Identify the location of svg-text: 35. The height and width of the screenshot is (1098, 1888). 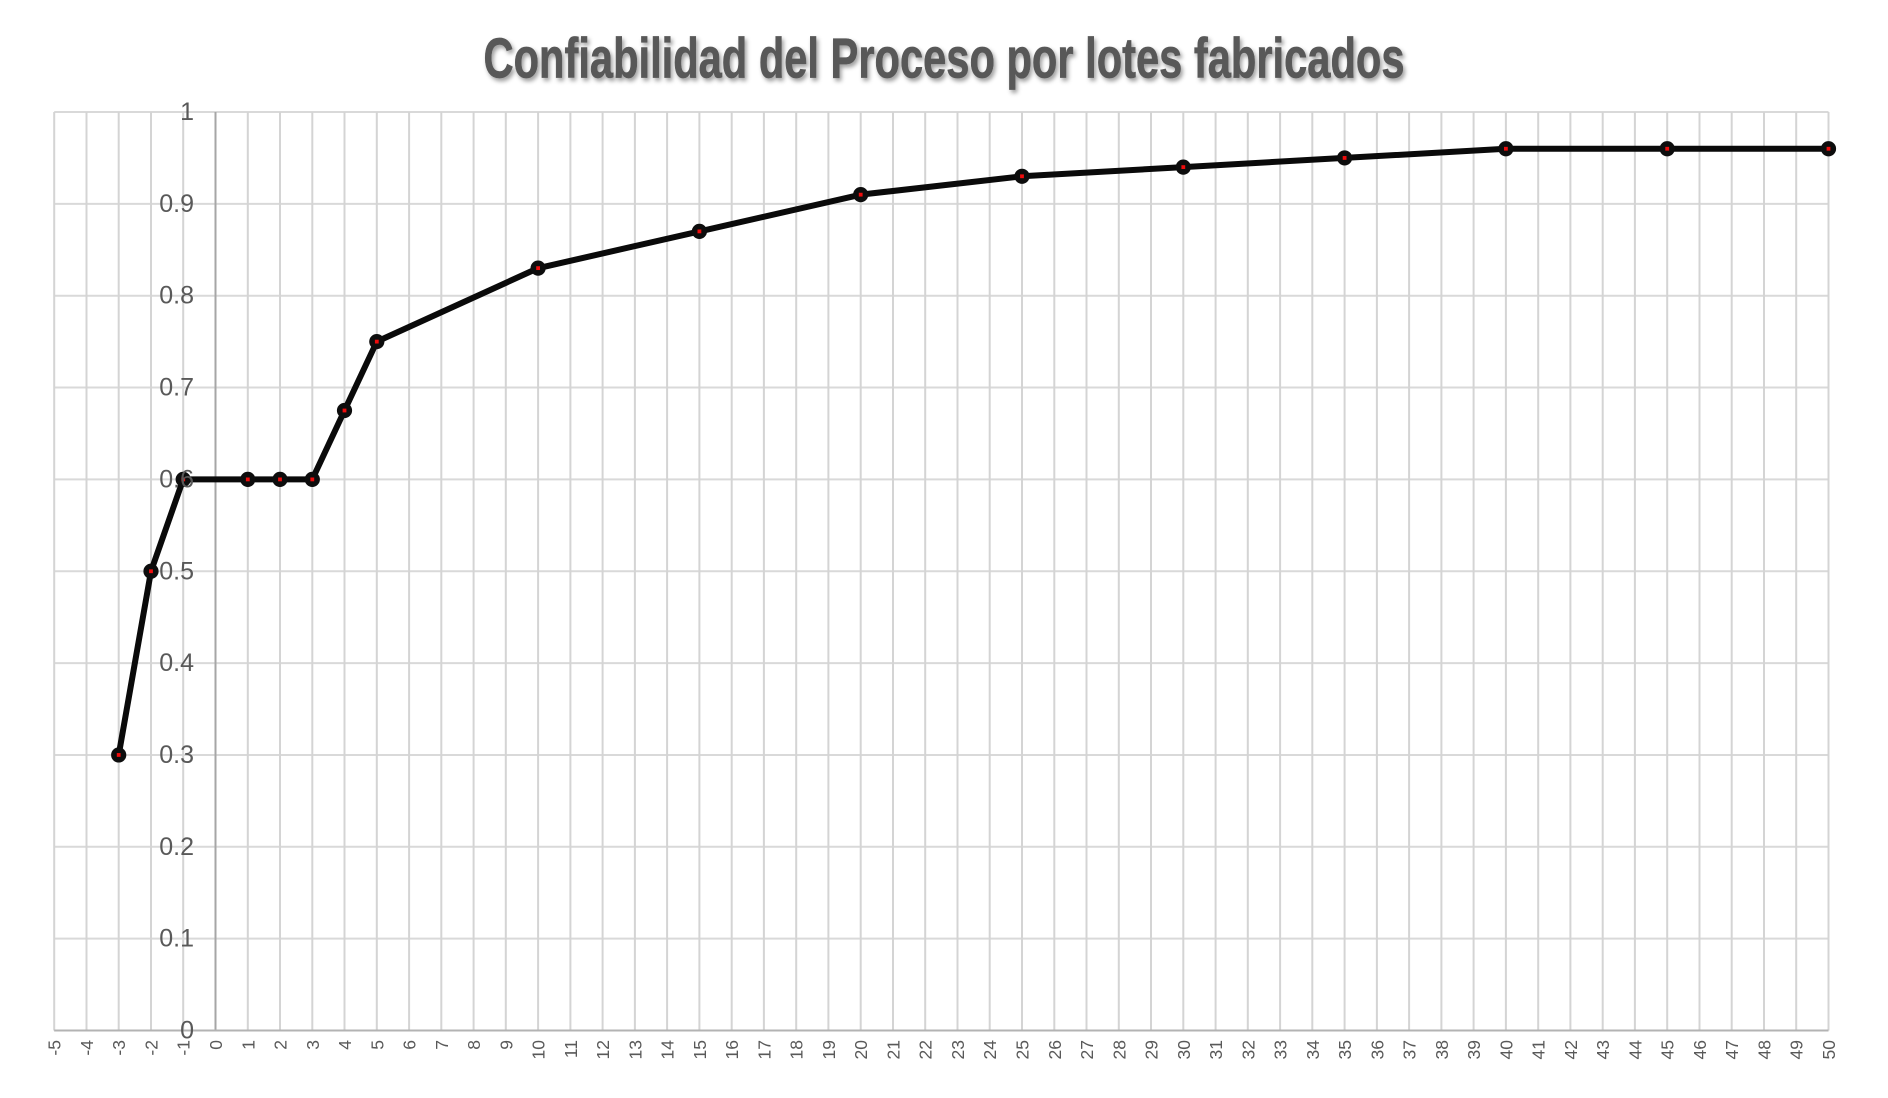
(1345, 1049).